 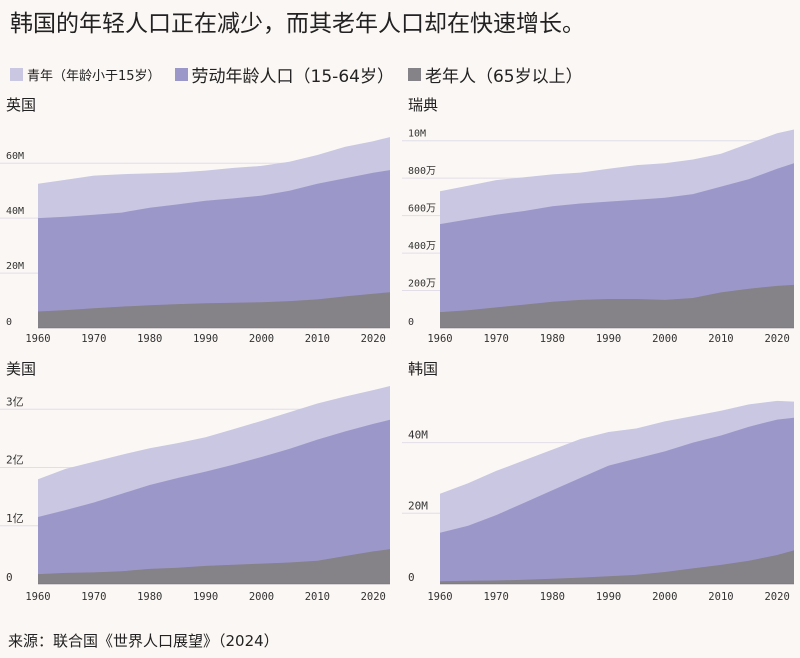 What do you see at coordinates (503, 77) in the screenshot?
I see `legend-label-elderly: 老年人（65岁以上）` at bounding box center [503, 77].